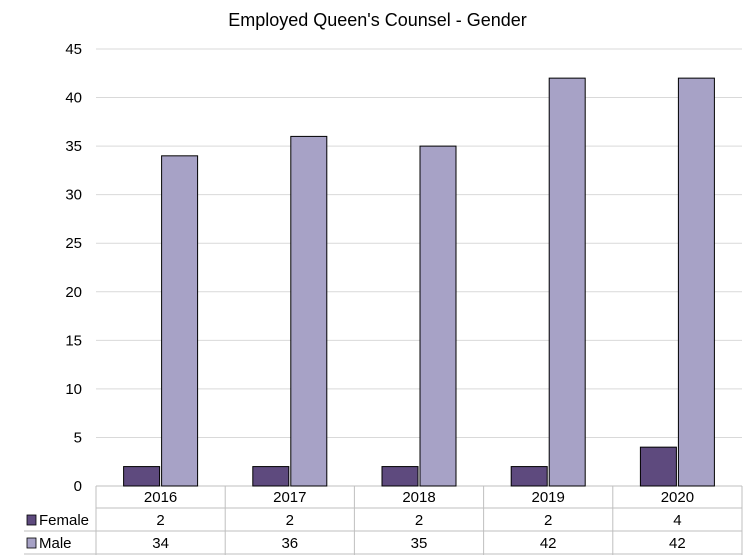 Image resolution: width=755 pixels, height=560 pixels. I want to click on legend-label-female: Female, so click(64, 520).